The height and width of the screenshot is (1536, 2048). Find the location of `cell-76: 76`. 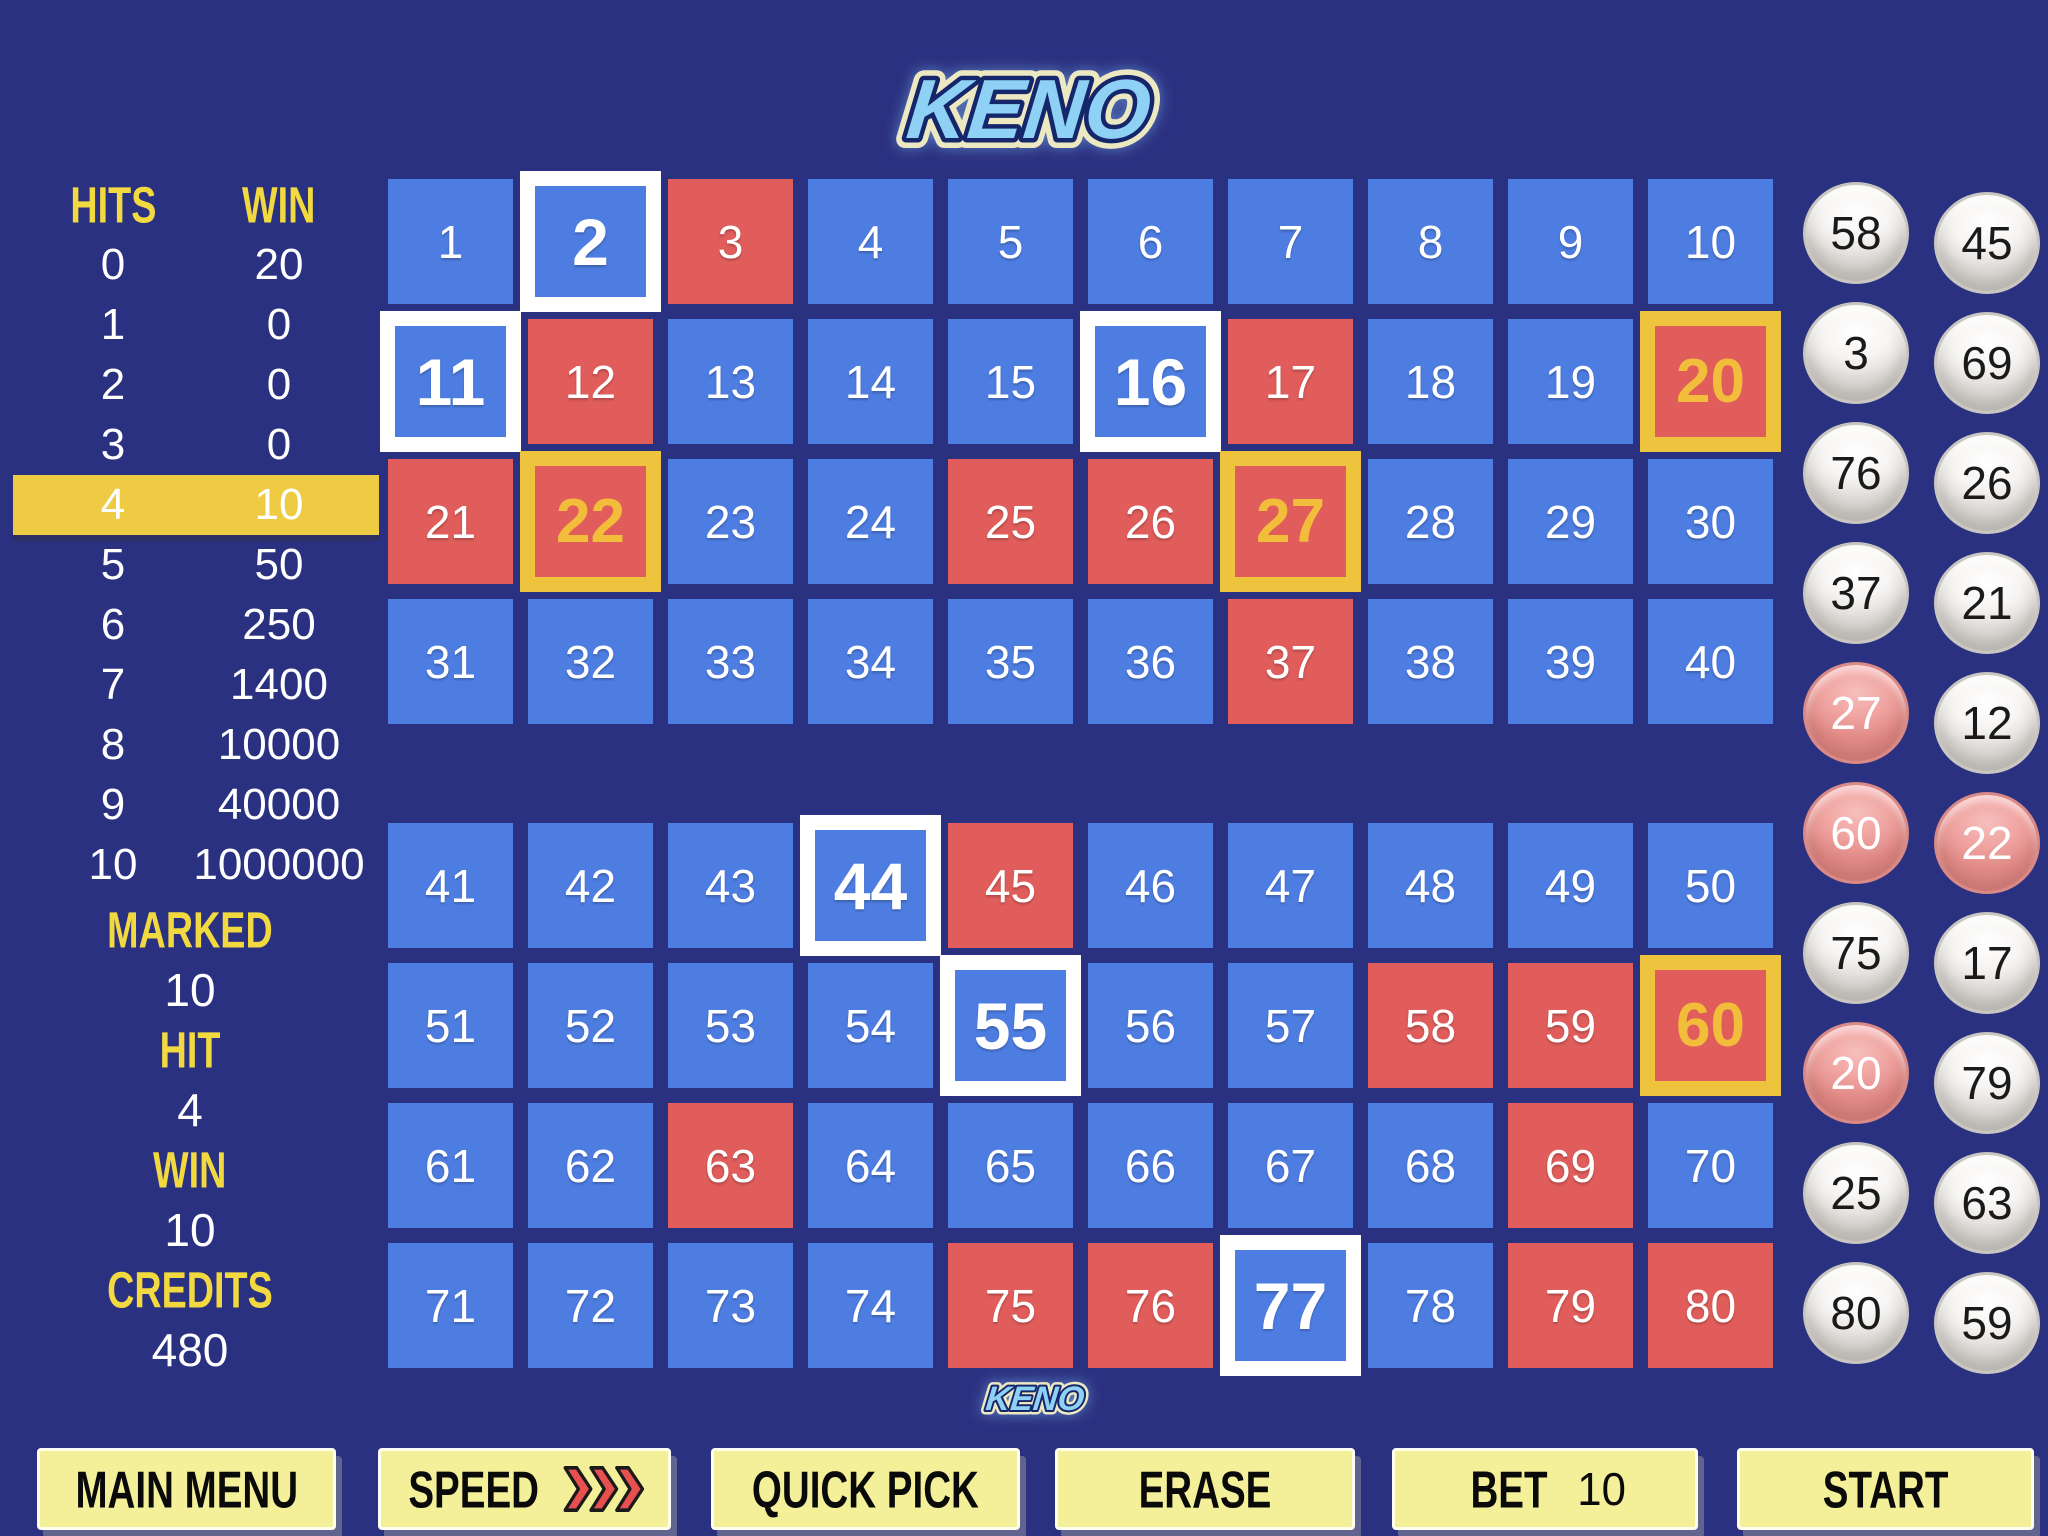

cell-76: 76 is located at coordinates (1150, 1305).